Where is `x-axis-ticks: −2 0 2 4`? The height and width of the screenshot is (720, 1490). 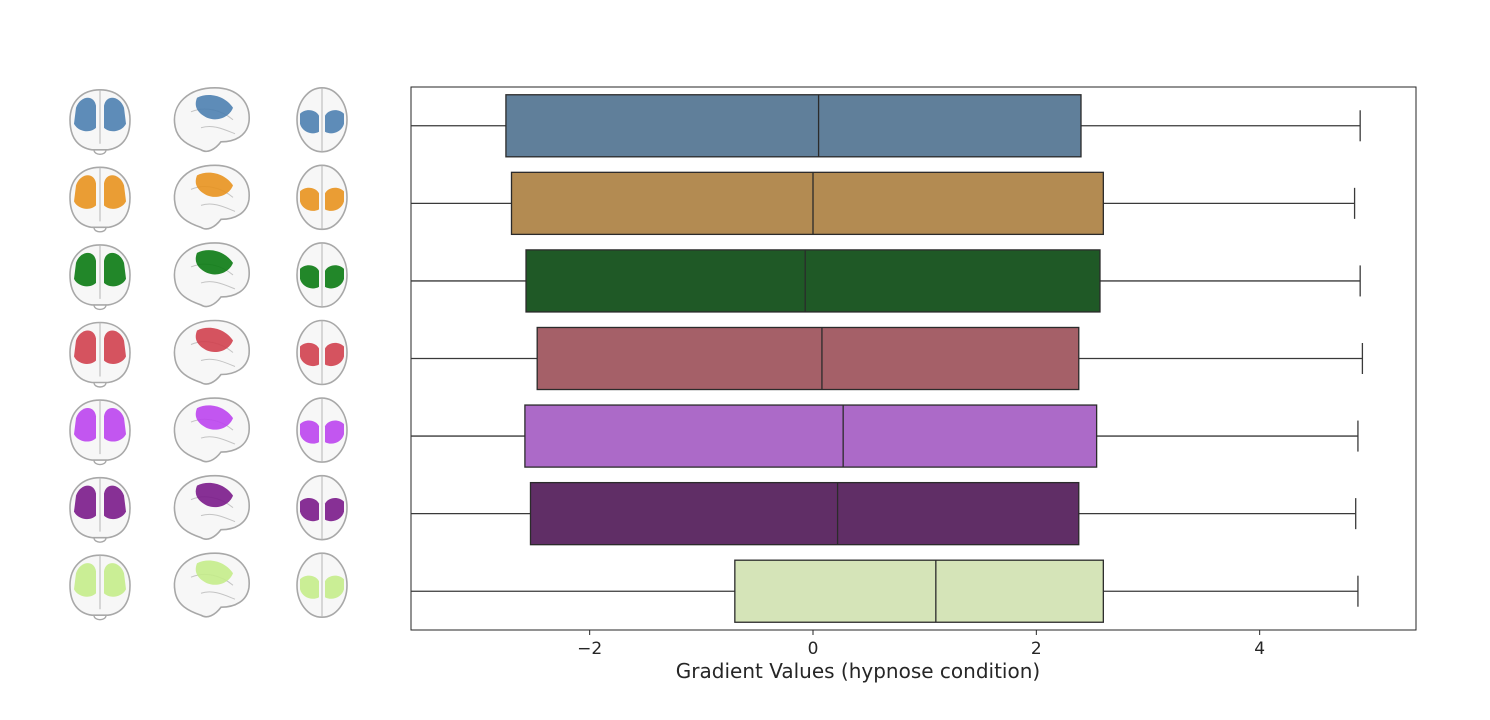
x-axis-ticks: −2 0 2 4 is located at coordinates (921, 644).